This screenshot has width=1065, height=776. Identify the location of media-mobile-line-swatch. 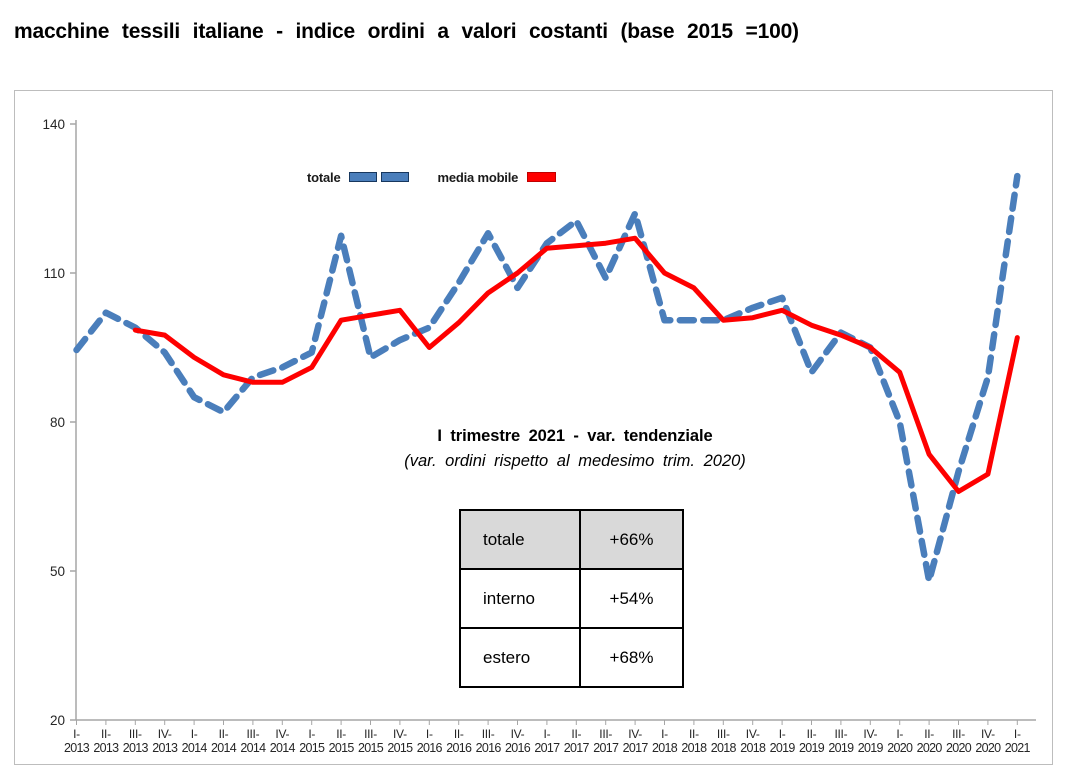
(542, 177).